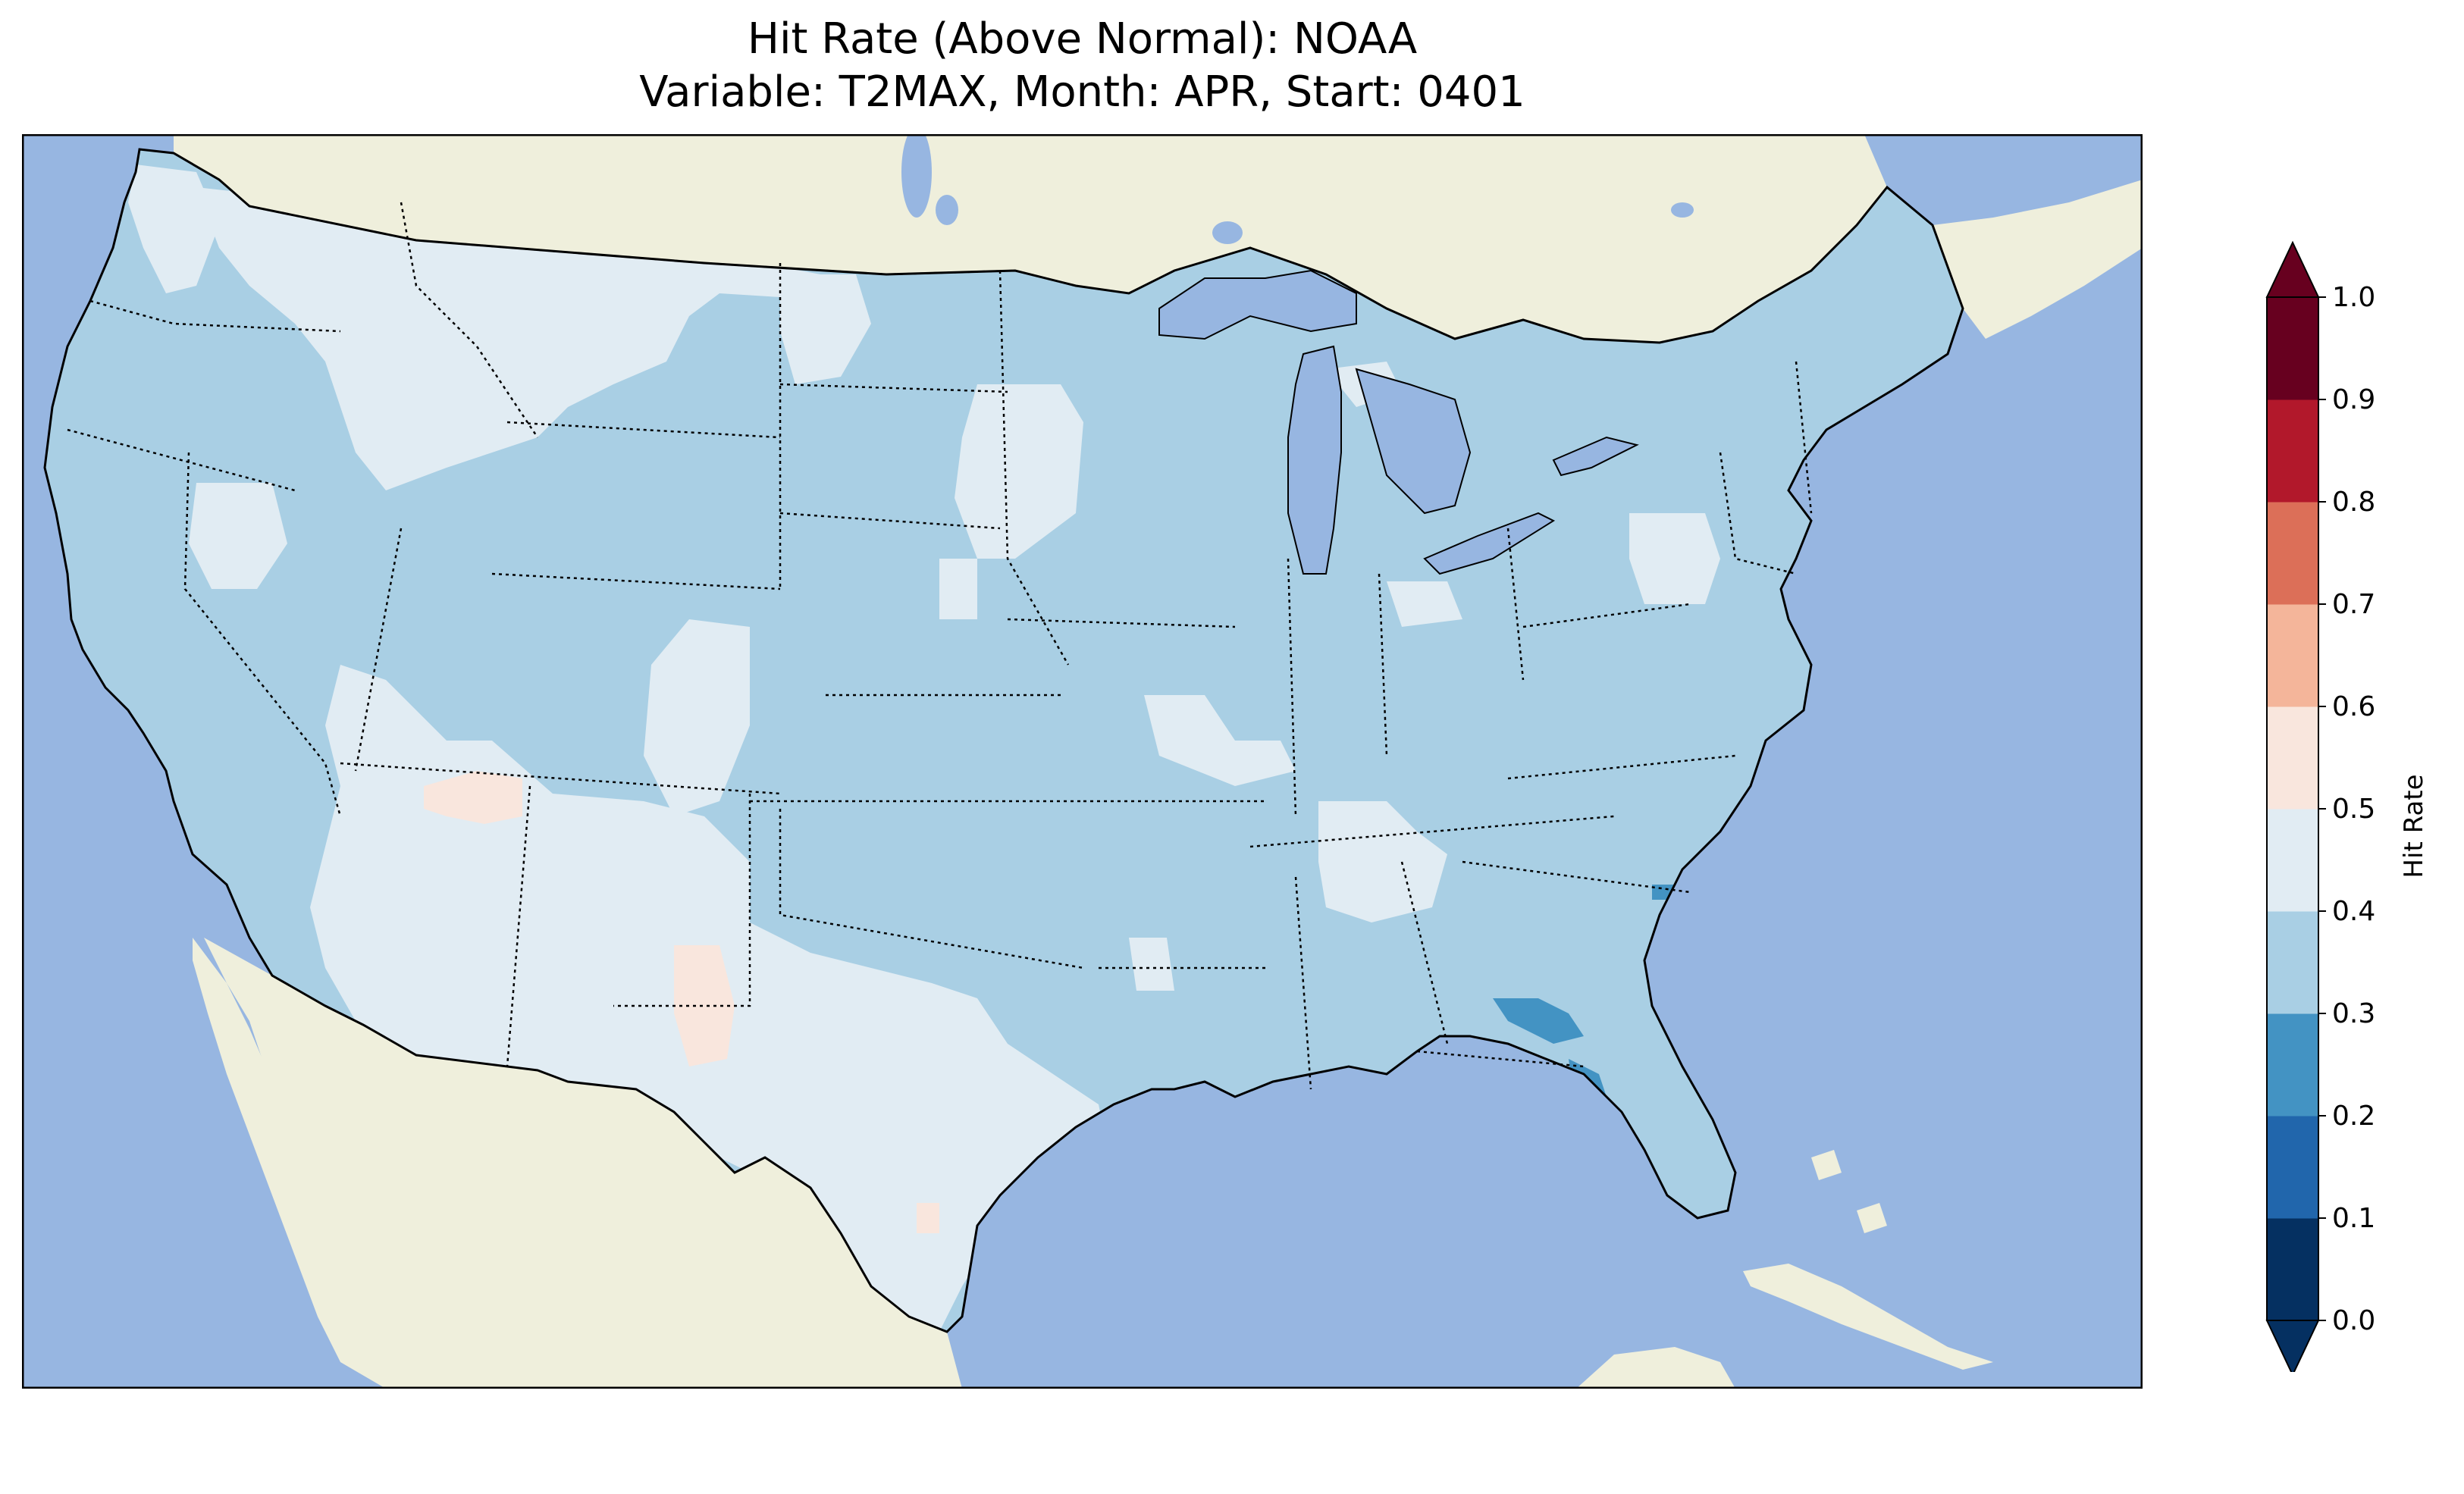  What do you see at coordinates (1655, 1368) in the screenshot?
I see `yucatan-land` at bounding box center [1655, 1368].